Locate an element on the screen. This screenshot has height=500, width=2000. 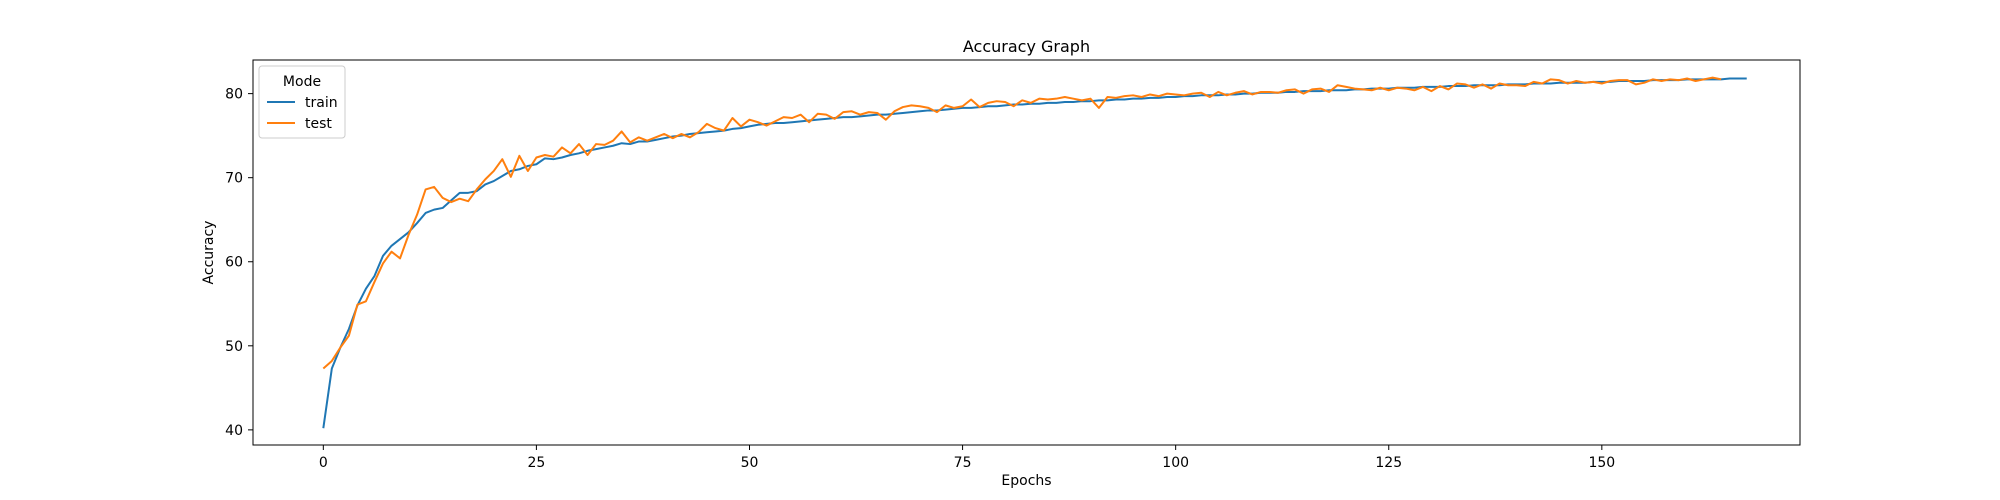
x-axis: 0 25 50 75 100 125 150 is located at coordinates (967, 458).